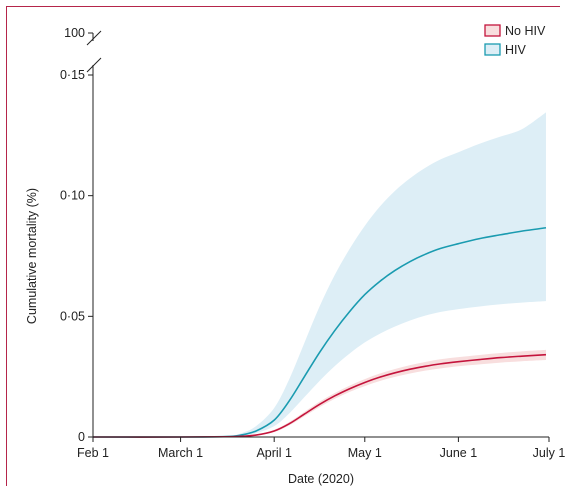 Image resolution: width=565 pixels, height=492 pixels. Describe the element at coordinates (321, 479) in the screenshot. I see `x-axis-title: Date (2020)` at that location.